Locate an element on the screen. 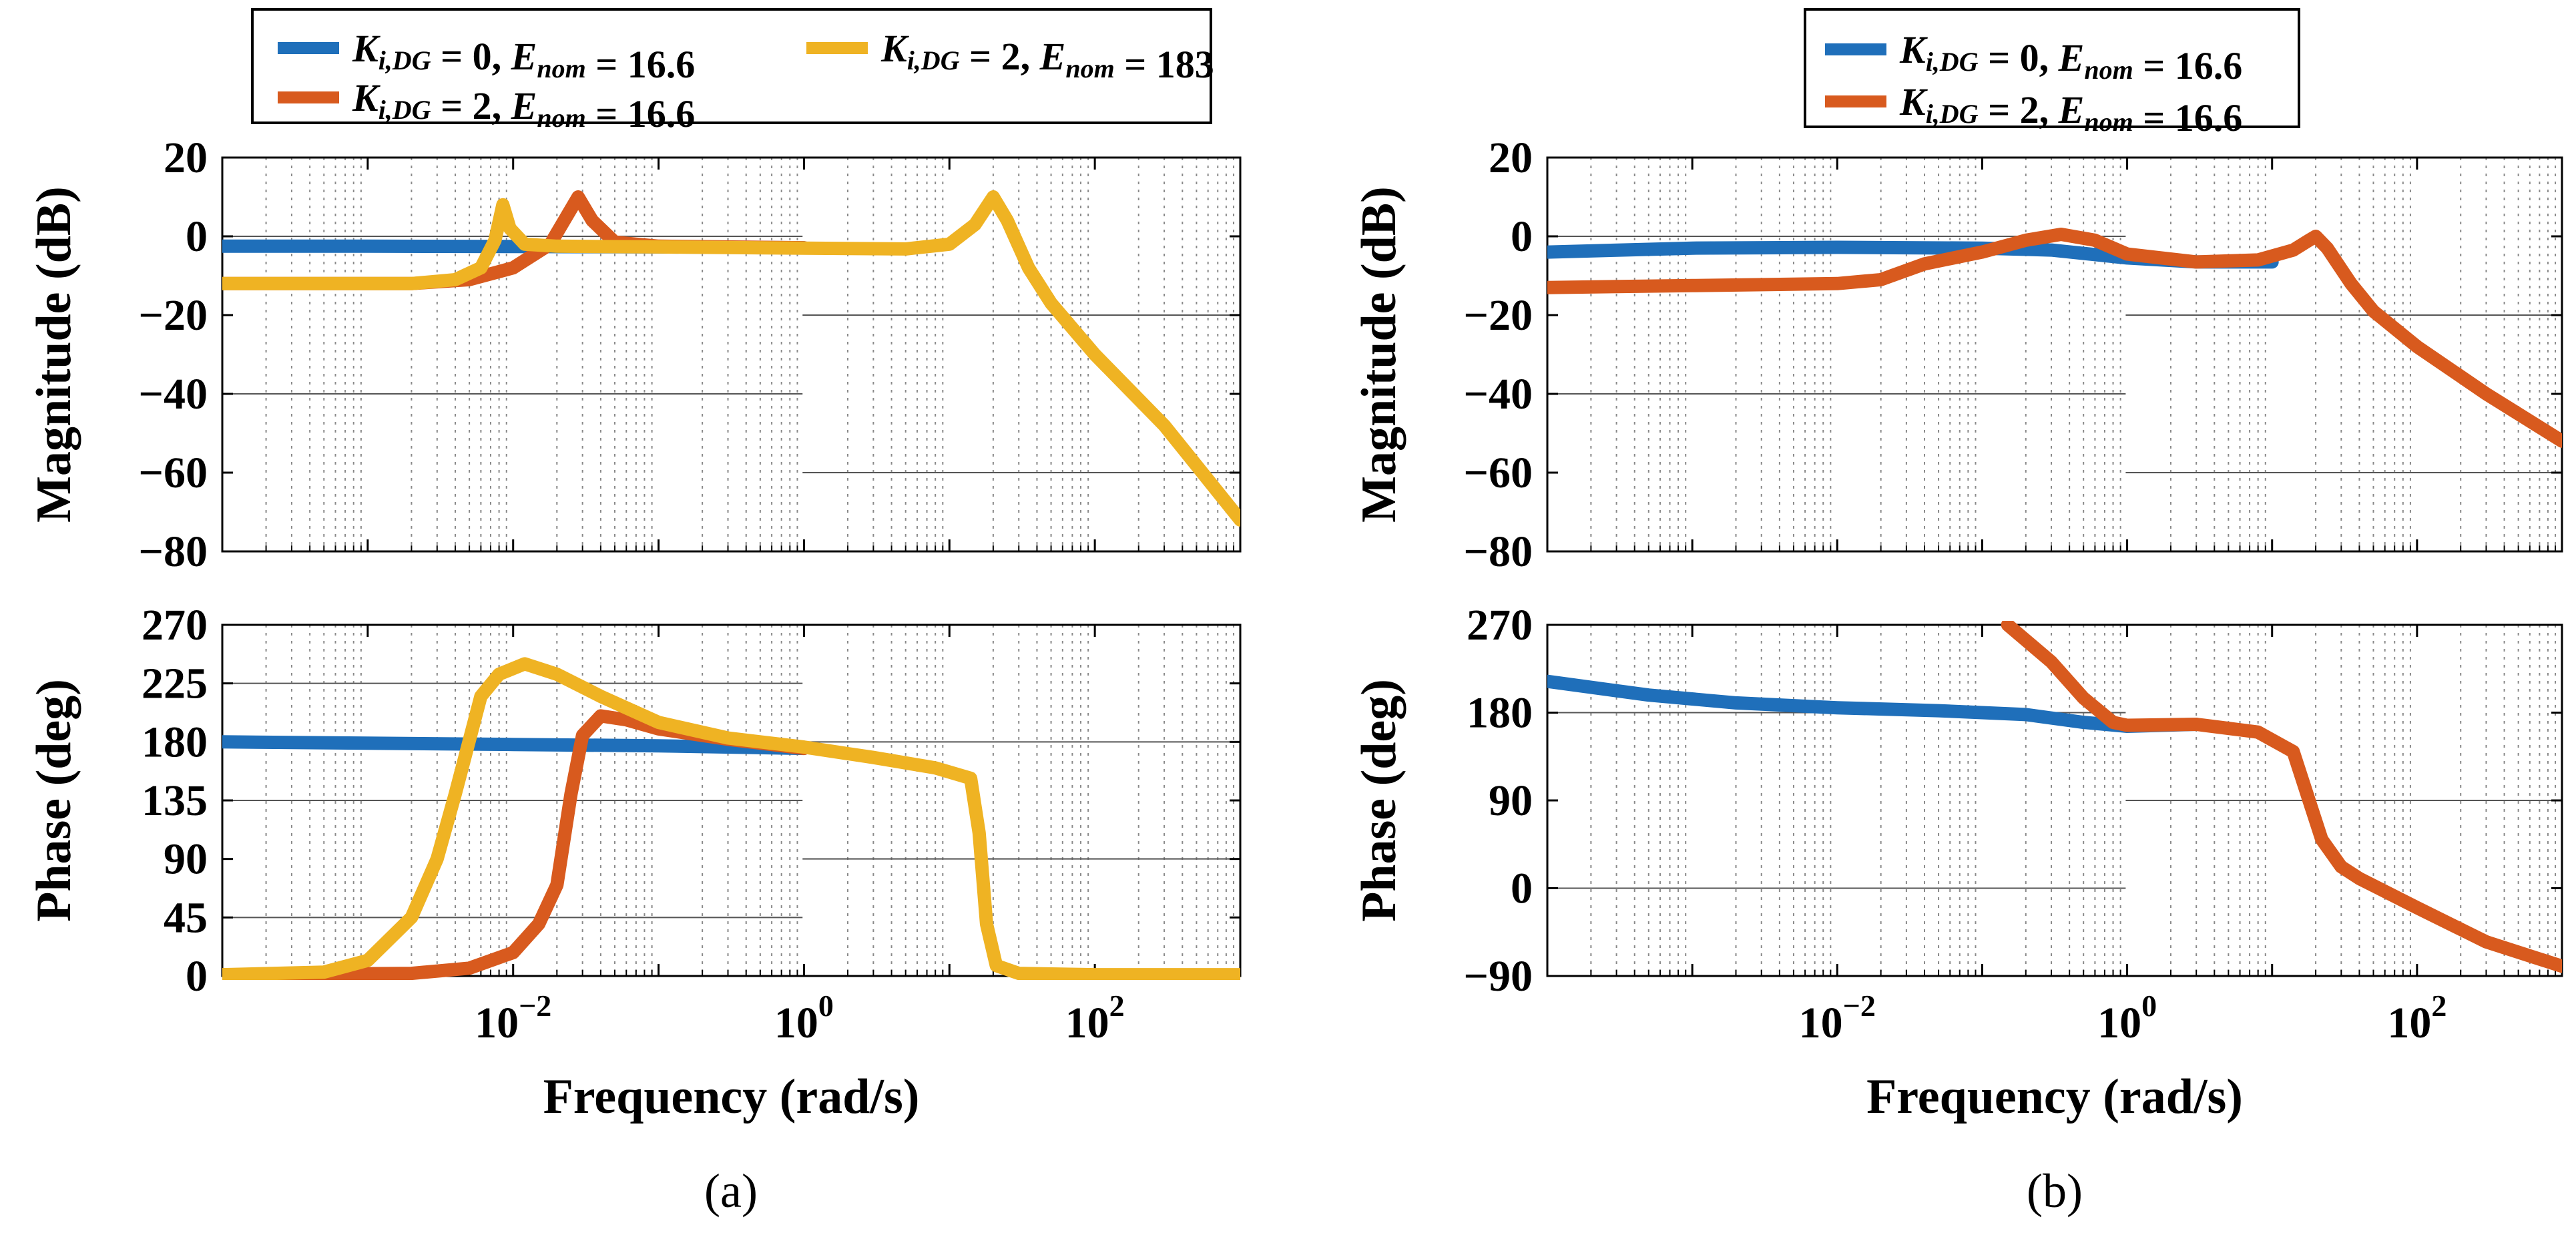 The image size is (2576, 1235). legend-entry: Ki,DG = 0, Enom = 16.6 is located at coordinates (523, 56).